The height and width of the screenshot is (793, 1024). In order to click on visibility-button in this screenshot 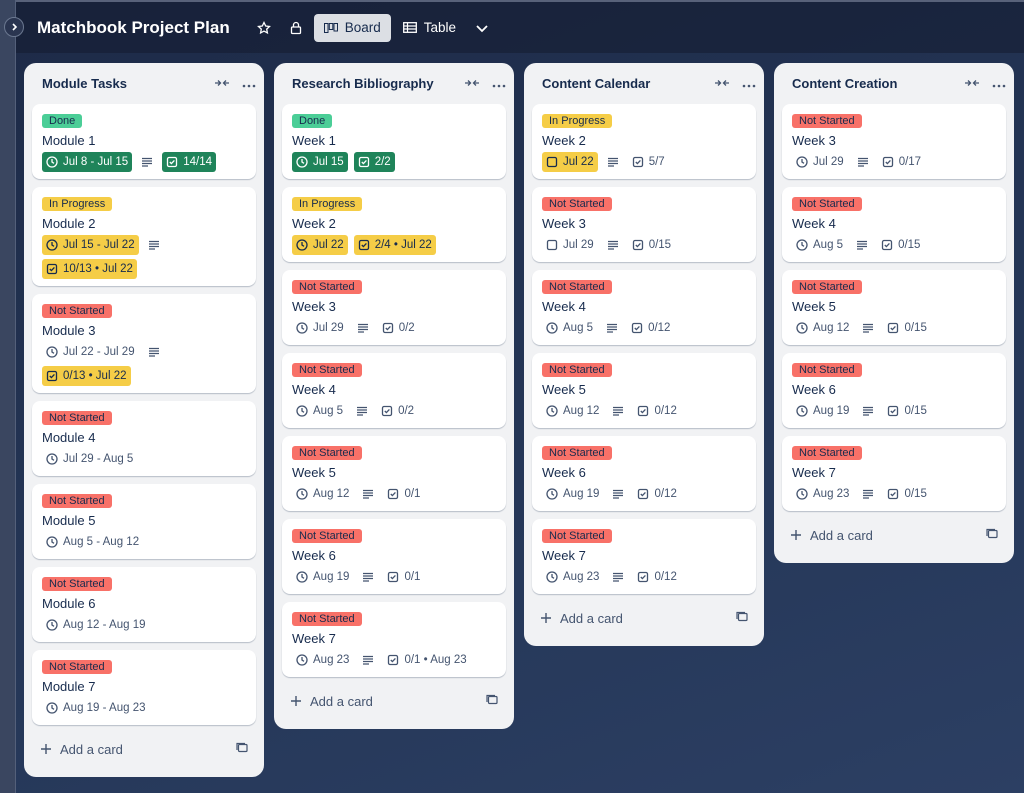, I will do `click(296, 28)`.